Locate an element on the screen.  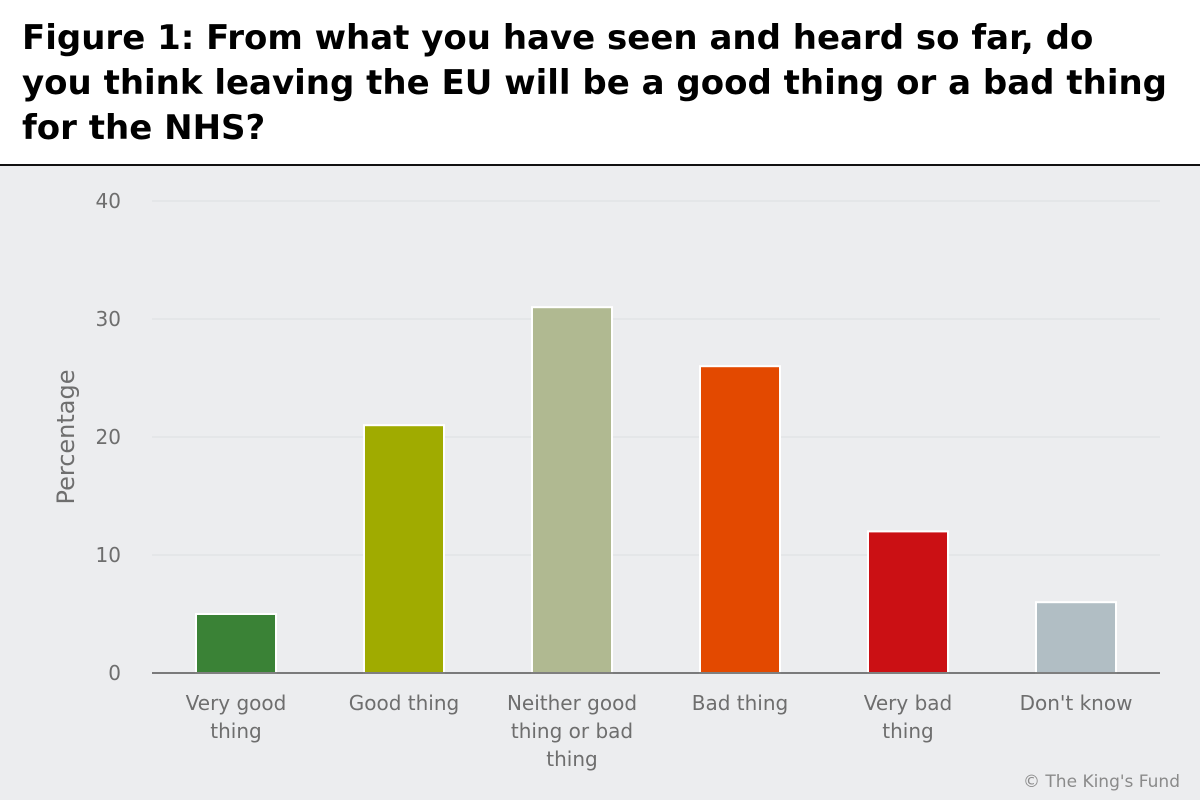
x-category-label-2: Neither good thing or bad thing is located at coordinates (572, 731).